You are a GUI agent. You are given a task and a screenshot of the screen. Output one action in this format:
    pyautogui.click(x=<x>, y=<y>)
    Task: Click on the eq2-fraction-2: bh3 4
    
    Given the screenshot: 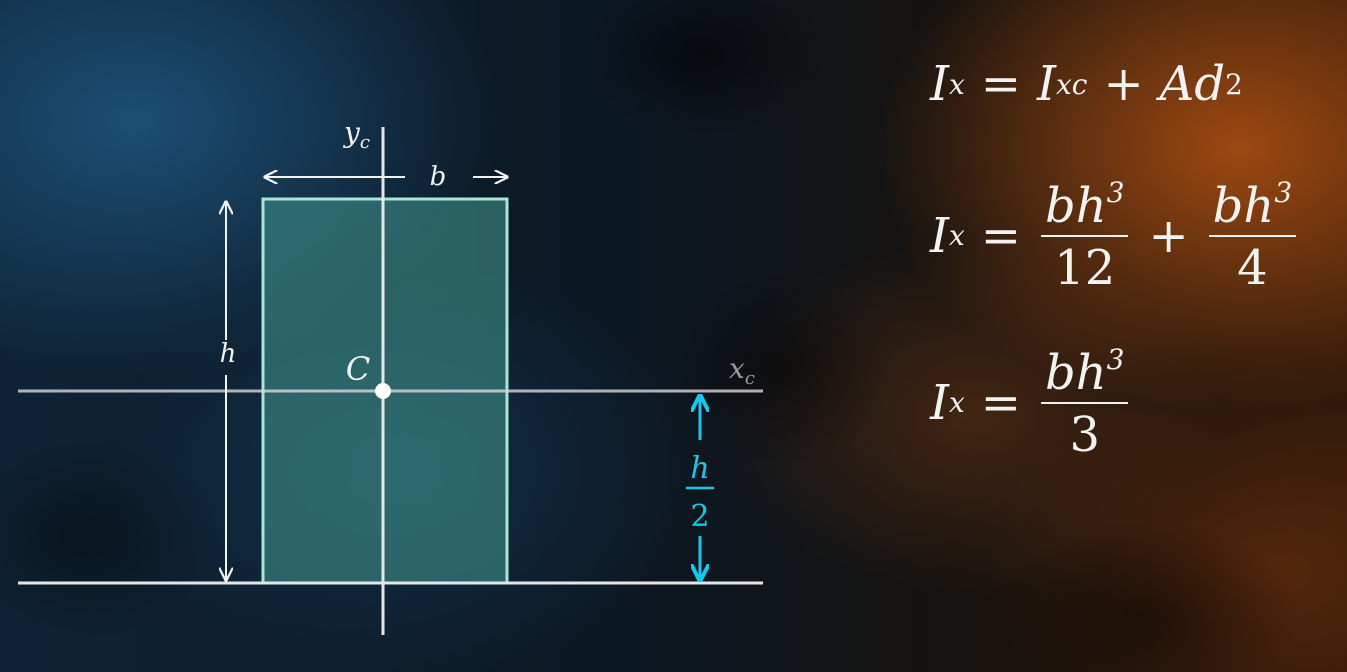 What is the action you would take?
    pyautogui.click(x=1252, y=236)
    